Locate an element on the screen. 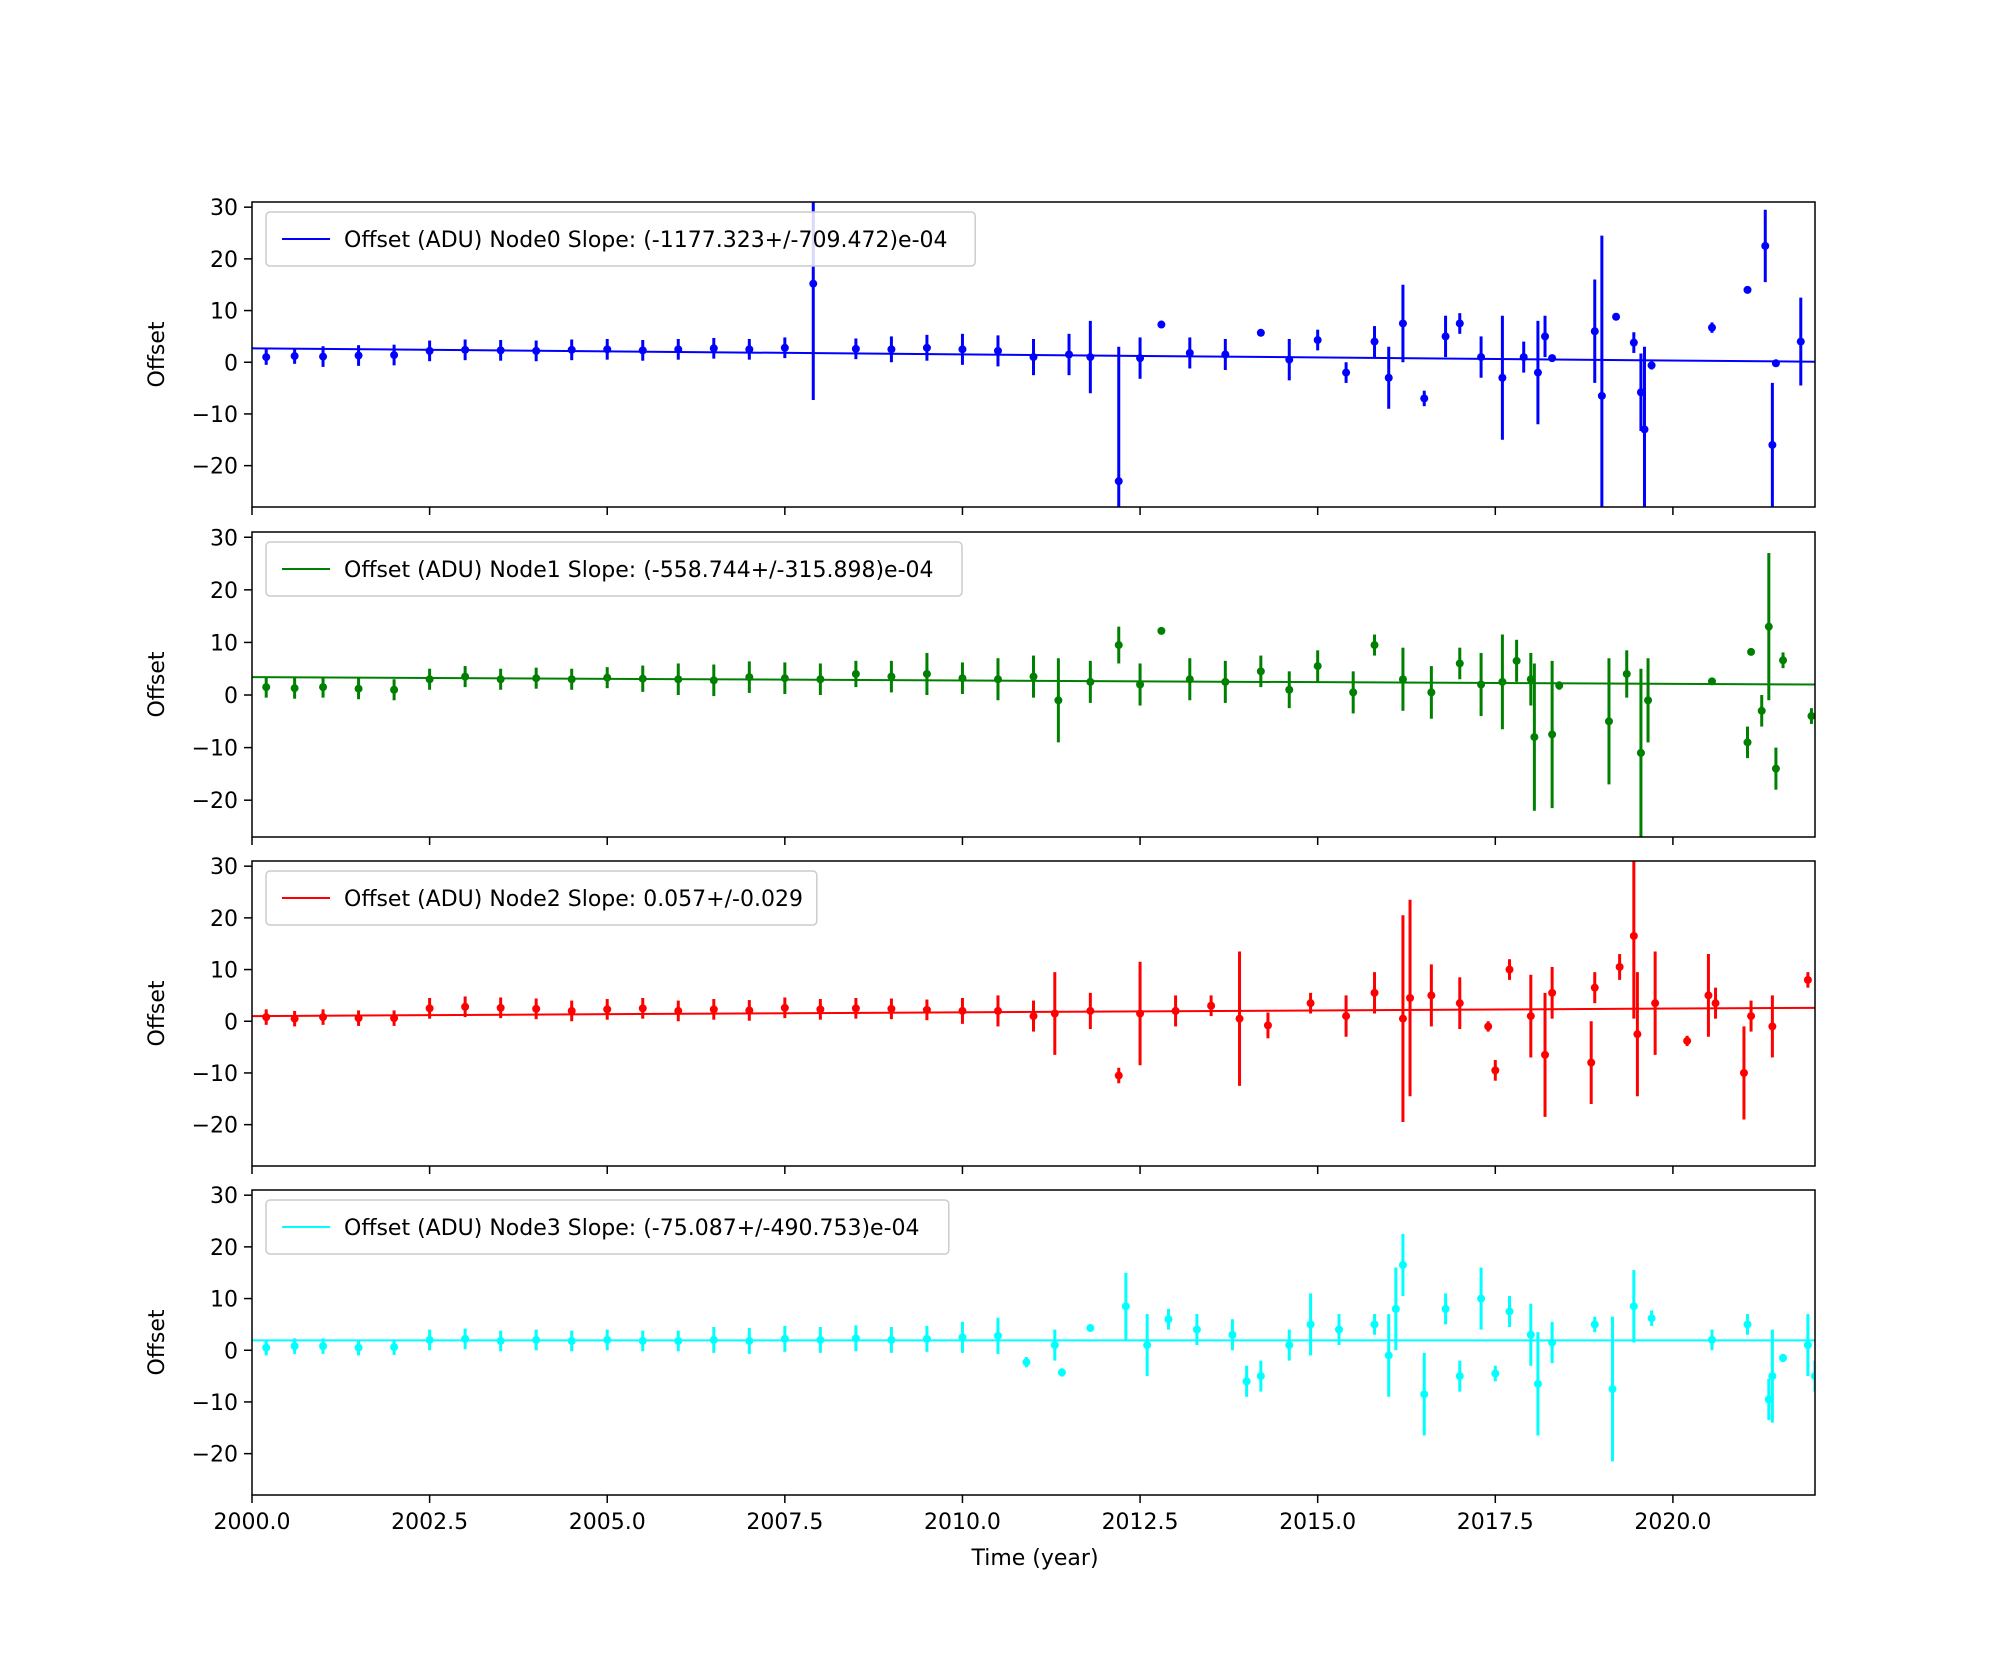  y-tick-label: 0 is located at coordinates (231, 1351).